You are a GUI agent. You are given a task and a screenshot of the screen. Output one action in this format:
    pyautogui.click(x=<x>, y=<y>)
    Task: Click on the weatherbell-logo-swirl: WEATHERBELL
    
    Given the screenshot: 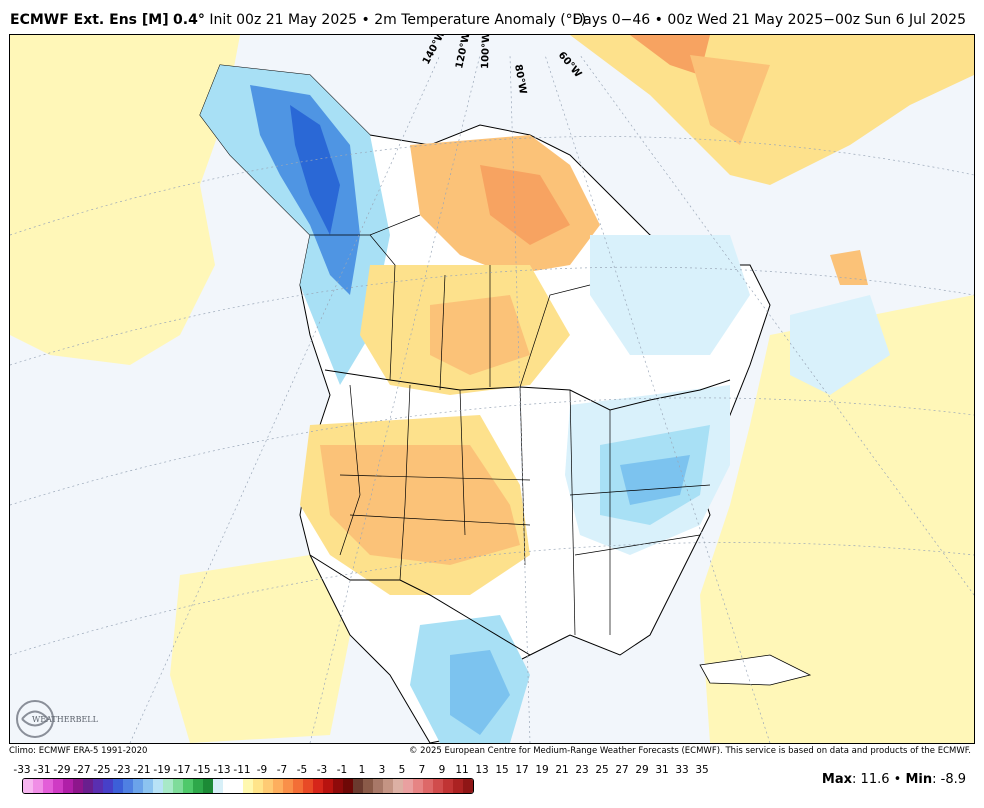 What is the action you would take?
    pyautogui.click(x=57, y=719)
    